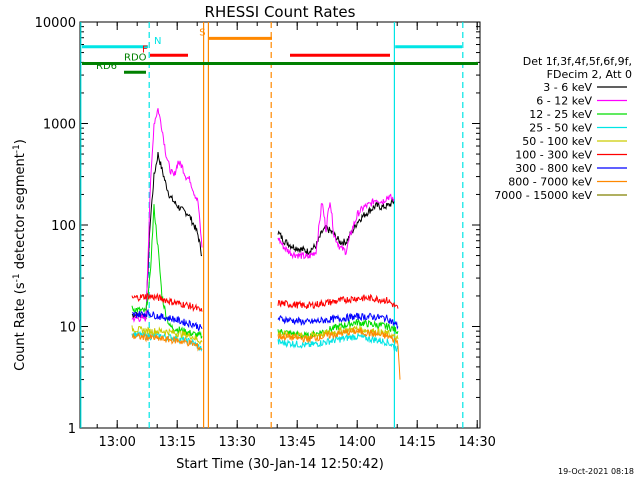 The image size is (640, 480). I want to click on attenuator-label: N, so click(157, 41).